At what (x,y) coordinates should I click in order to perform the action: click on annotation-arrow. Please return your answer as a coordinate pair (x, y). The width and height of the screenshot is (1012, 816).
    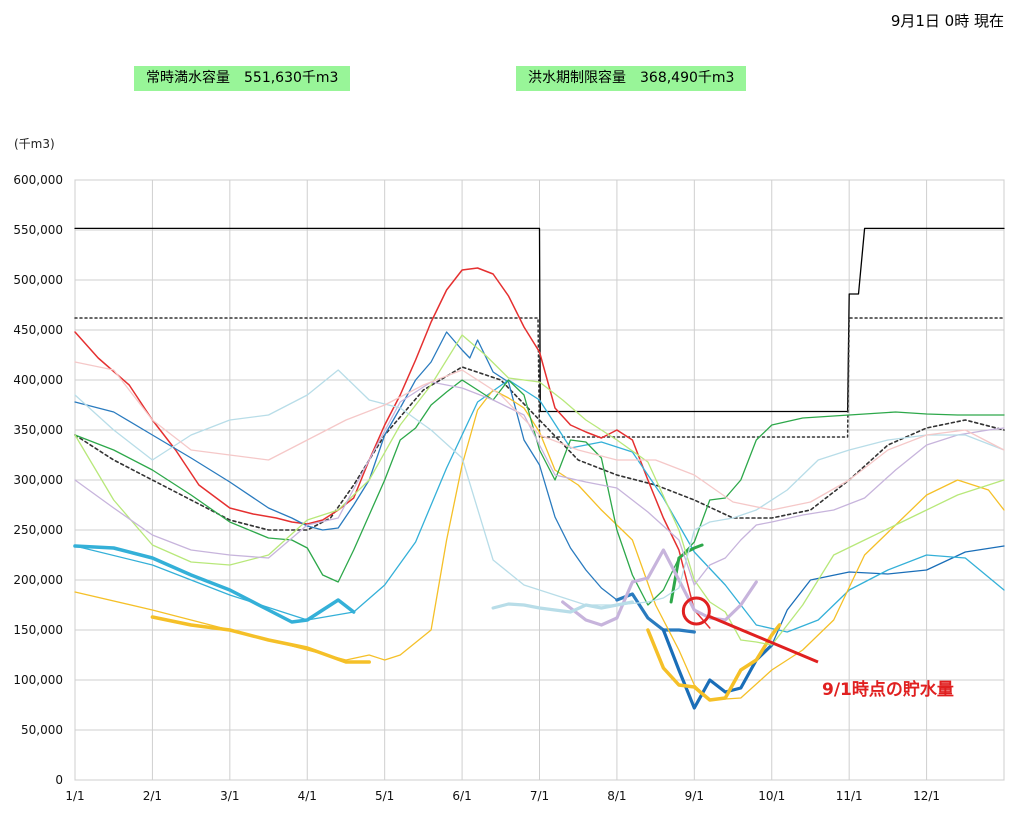
    Looking at the image, I should click on (763, 639).